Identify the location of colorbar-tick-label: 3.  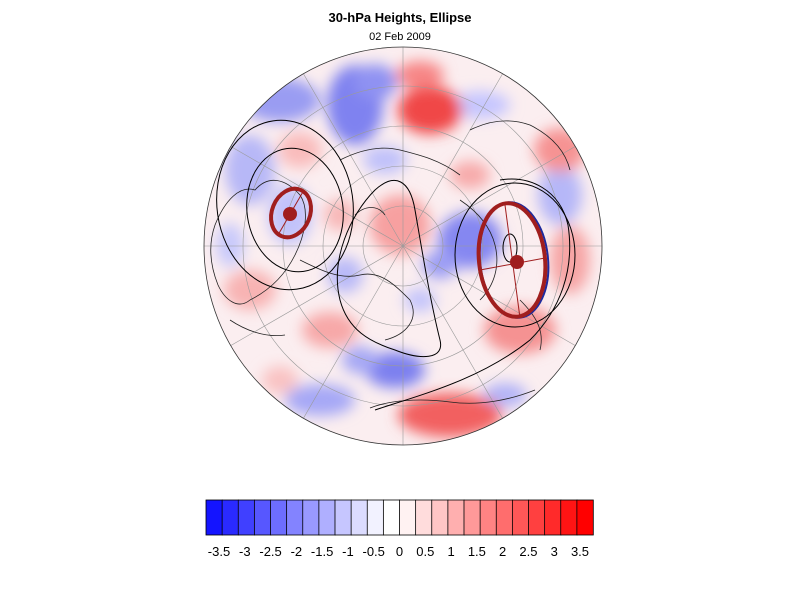
(554, 551).